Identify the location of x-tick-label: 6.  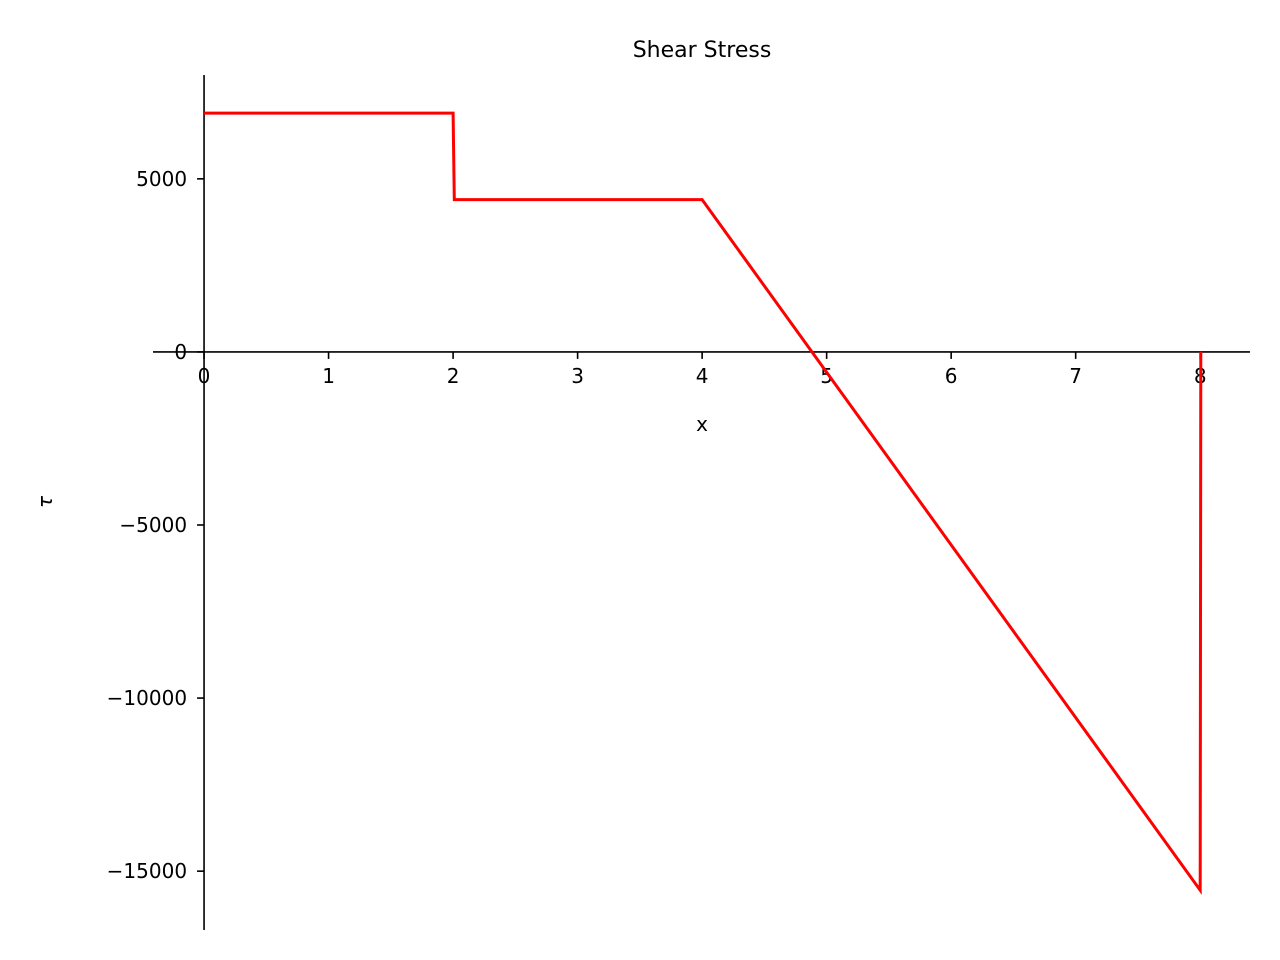
(951, 376).